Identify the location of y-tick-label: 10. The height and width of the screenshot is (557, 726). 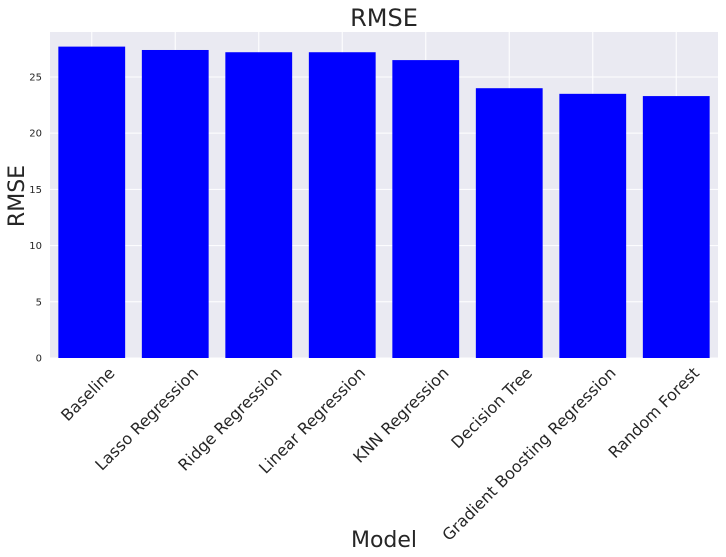
(35, 246).